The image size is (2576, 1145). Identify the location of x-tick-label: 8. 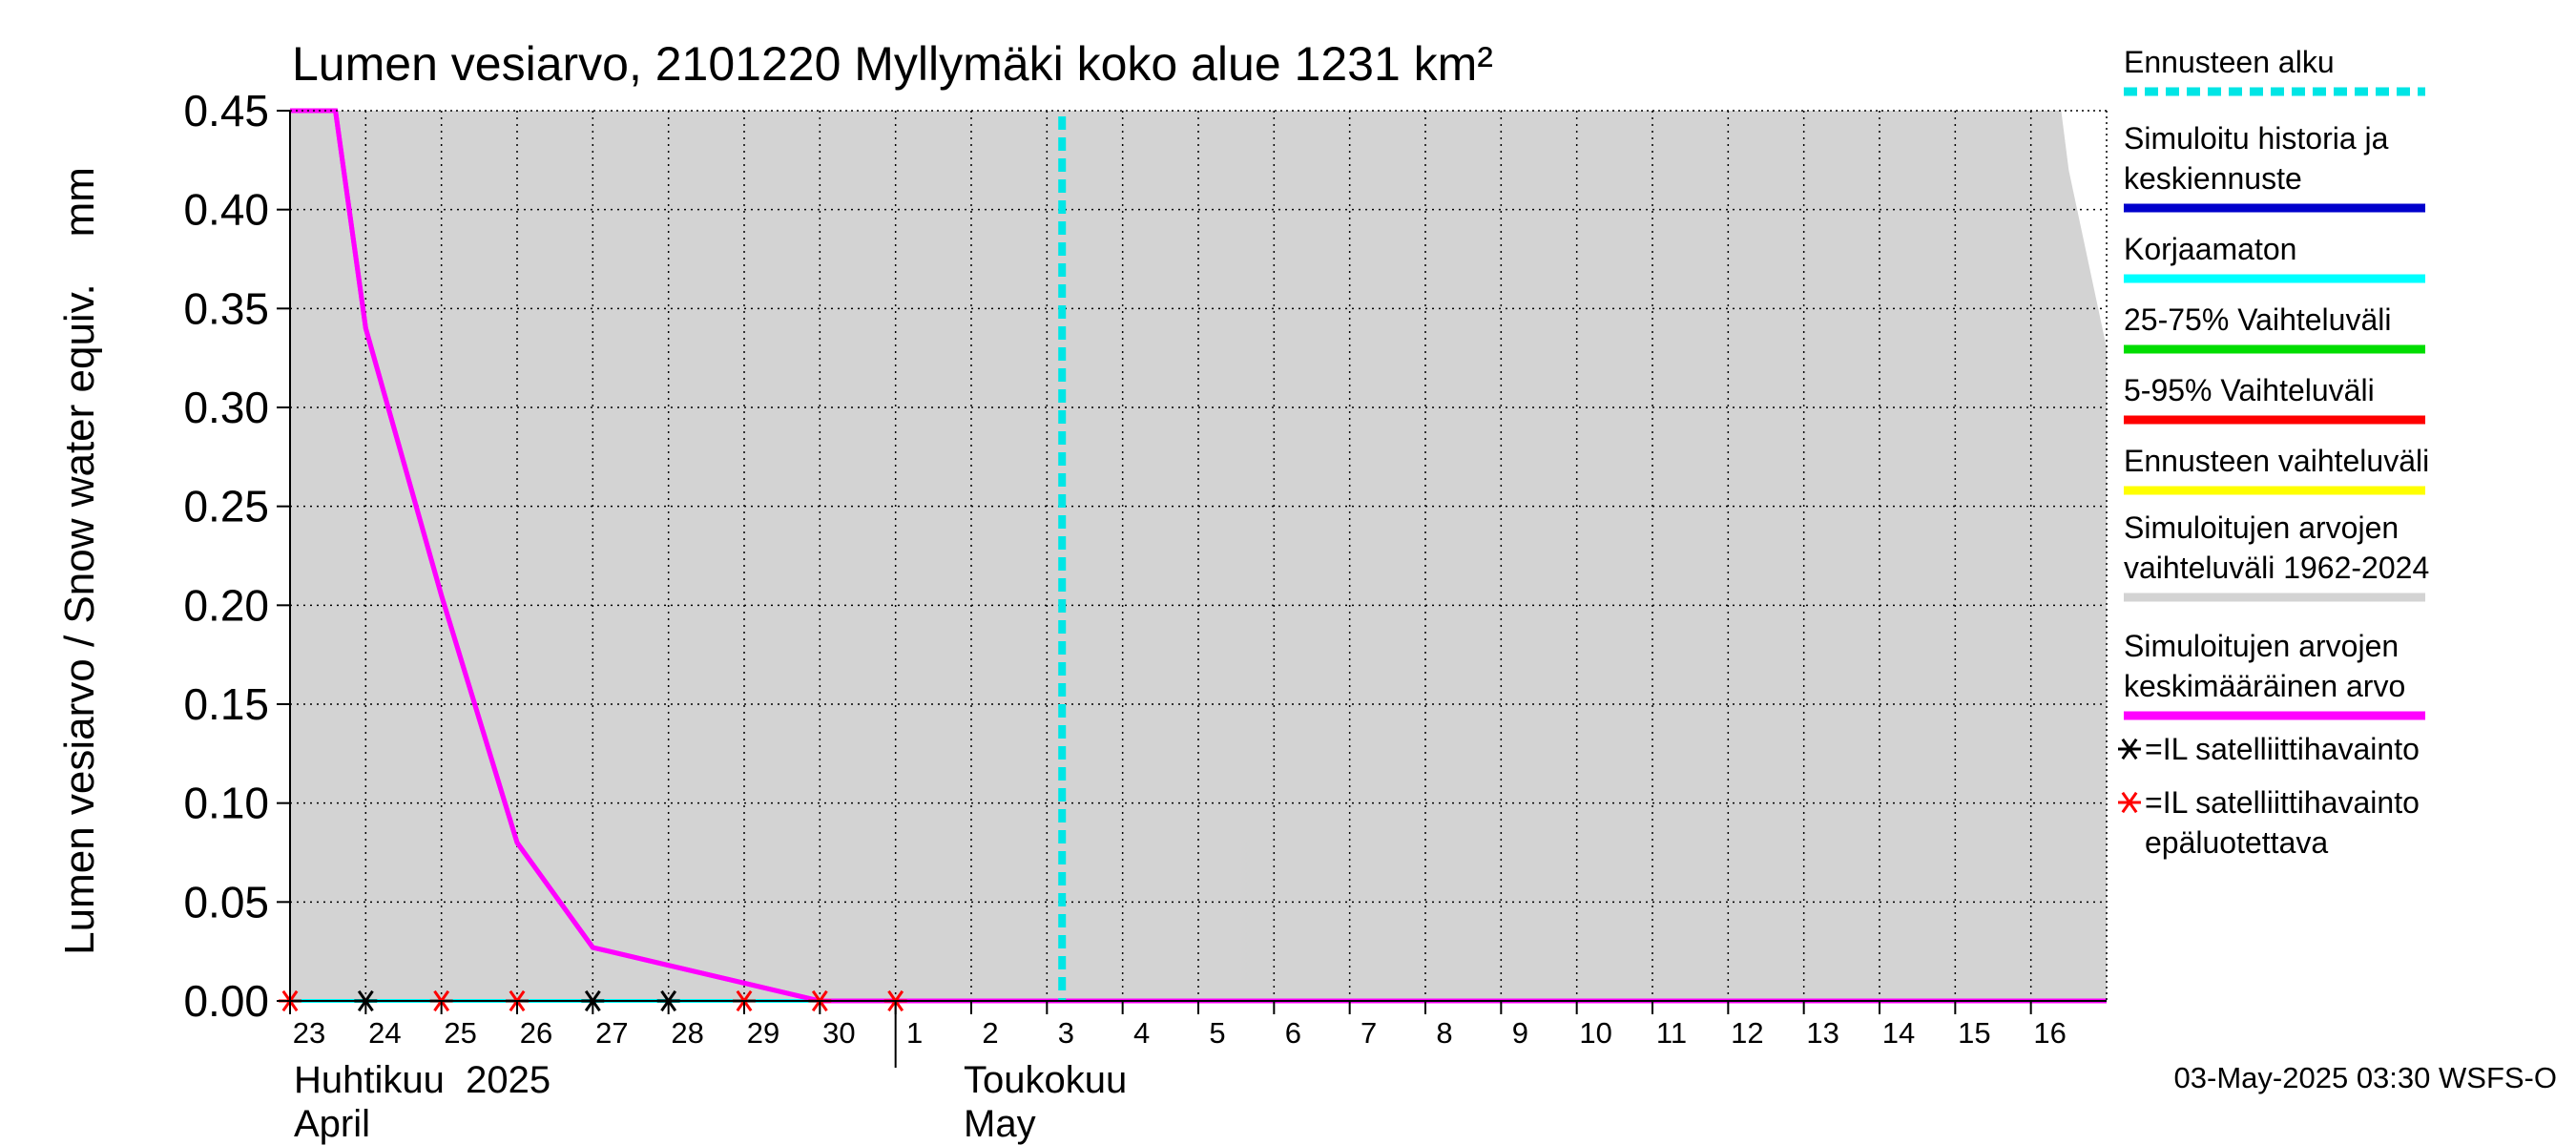
(1444, 1033).